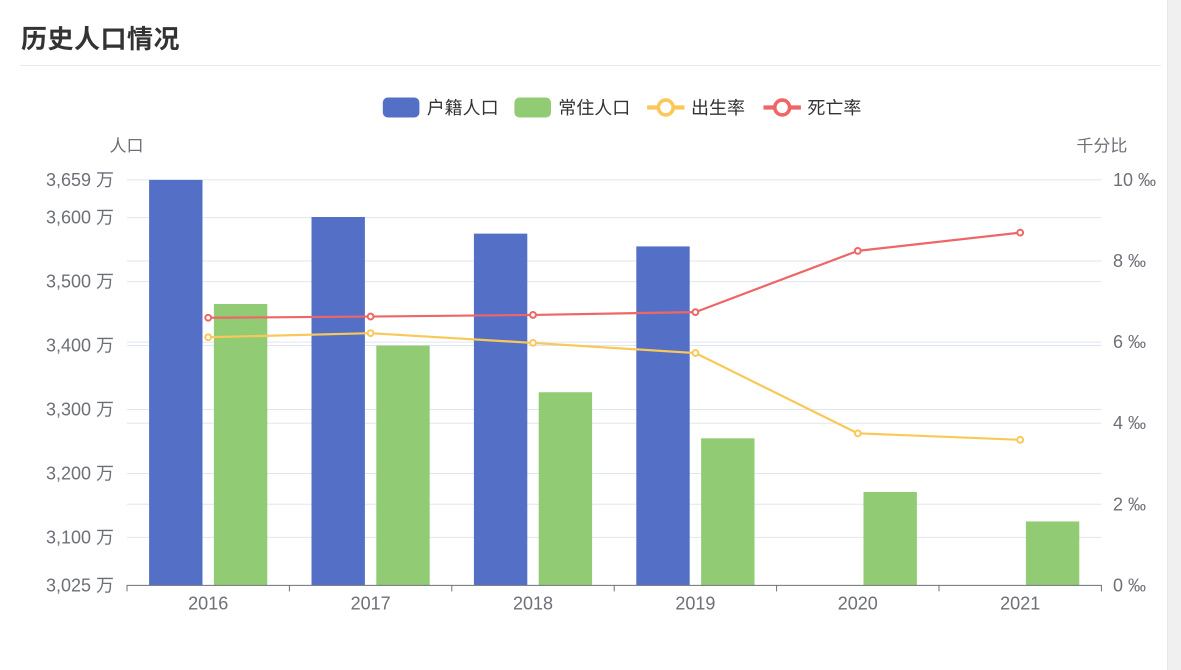 This screenshot has height=670, width=1181. I want to click on line-series-birth-rate, so click(614, 386).